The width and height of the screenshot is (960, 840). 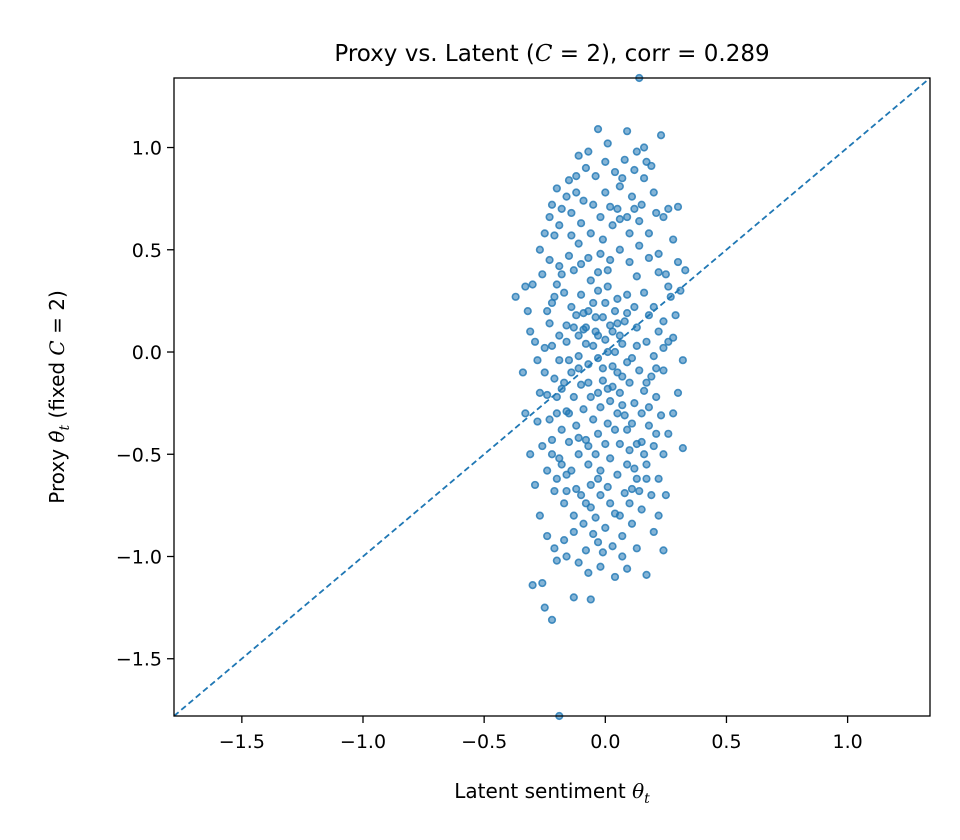 What do you see at coordinates (147, 149) in the screenshot?
I see `y-tick-label: 1.0` at bounding box center [147, 149].